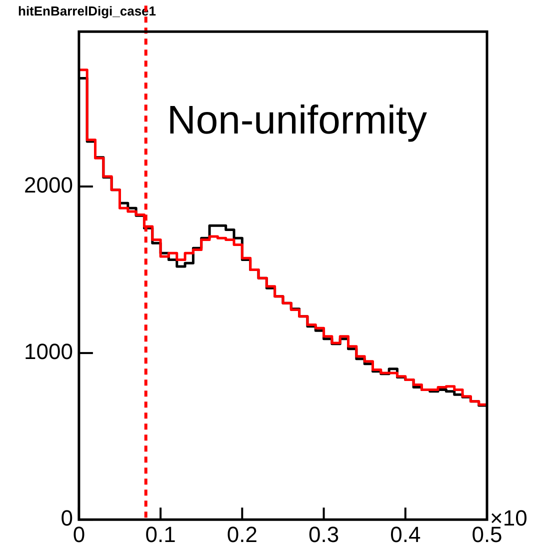 The width and height of the screenshot is (543, 558). I want to click on y-tick-label: 1000, so click(48, 351).